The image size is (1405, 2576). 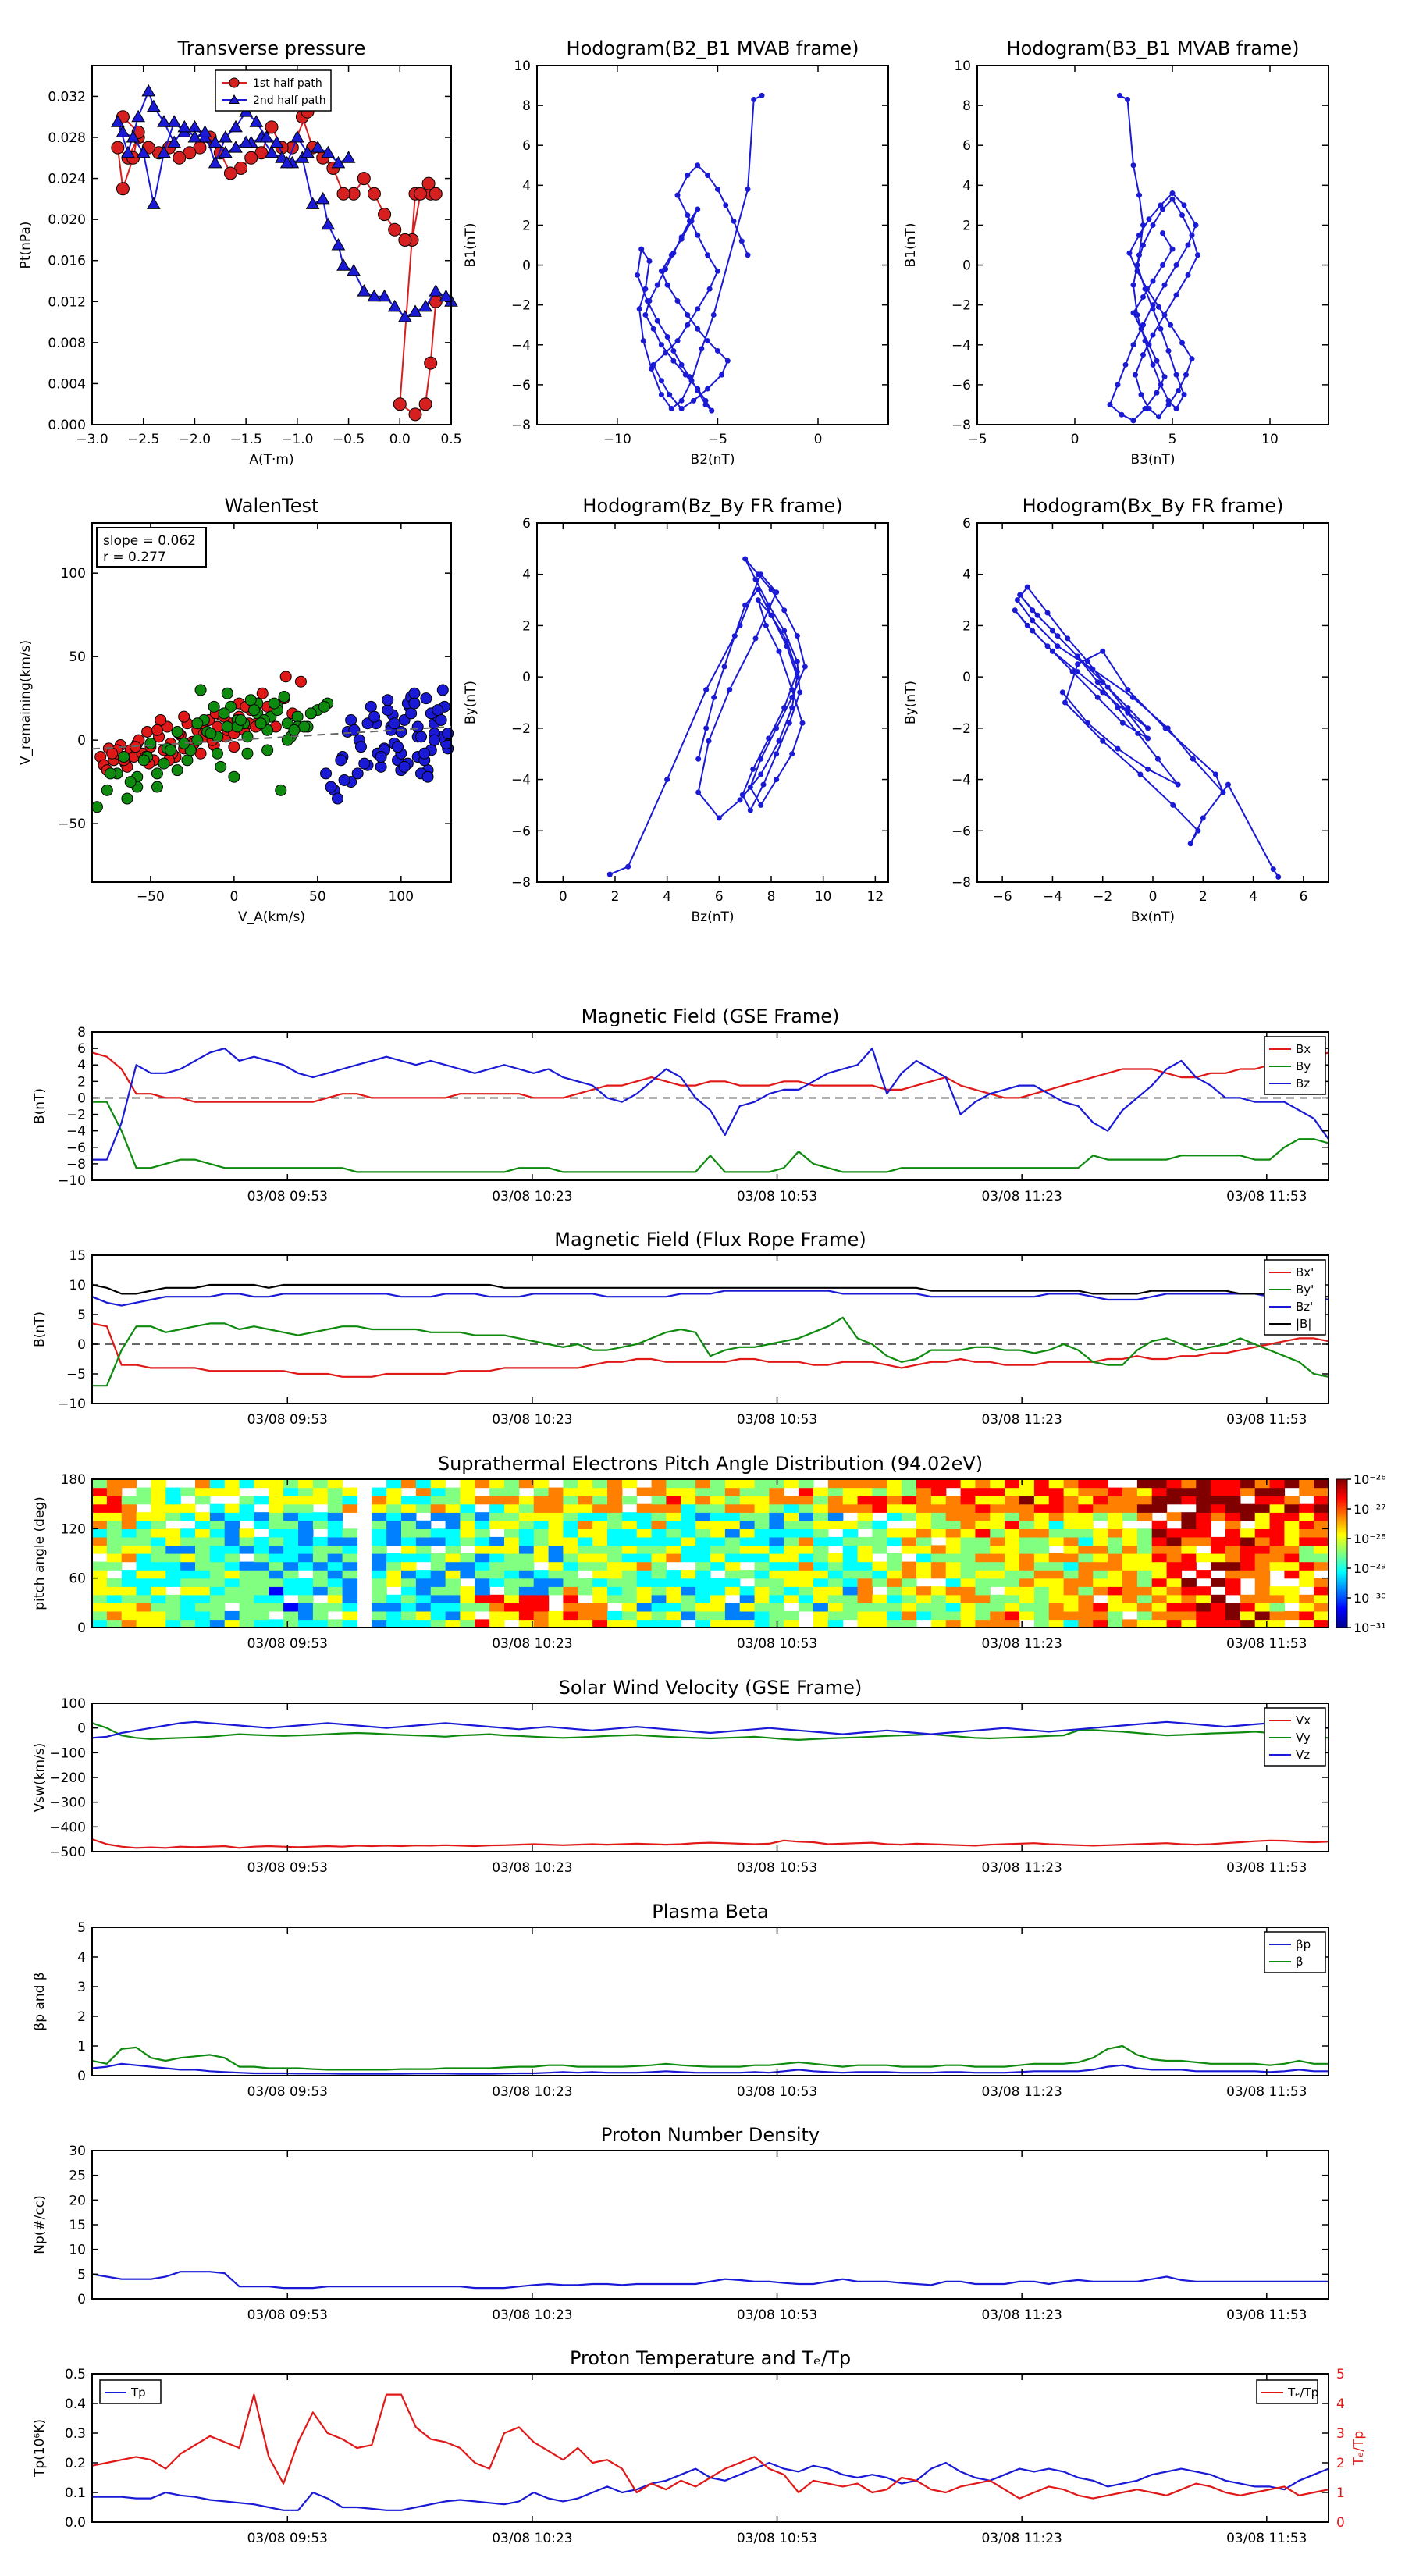 I want to click on panel-pad-colorbar-label: 10⁻³⁰, so click(x=1369, y=1598).